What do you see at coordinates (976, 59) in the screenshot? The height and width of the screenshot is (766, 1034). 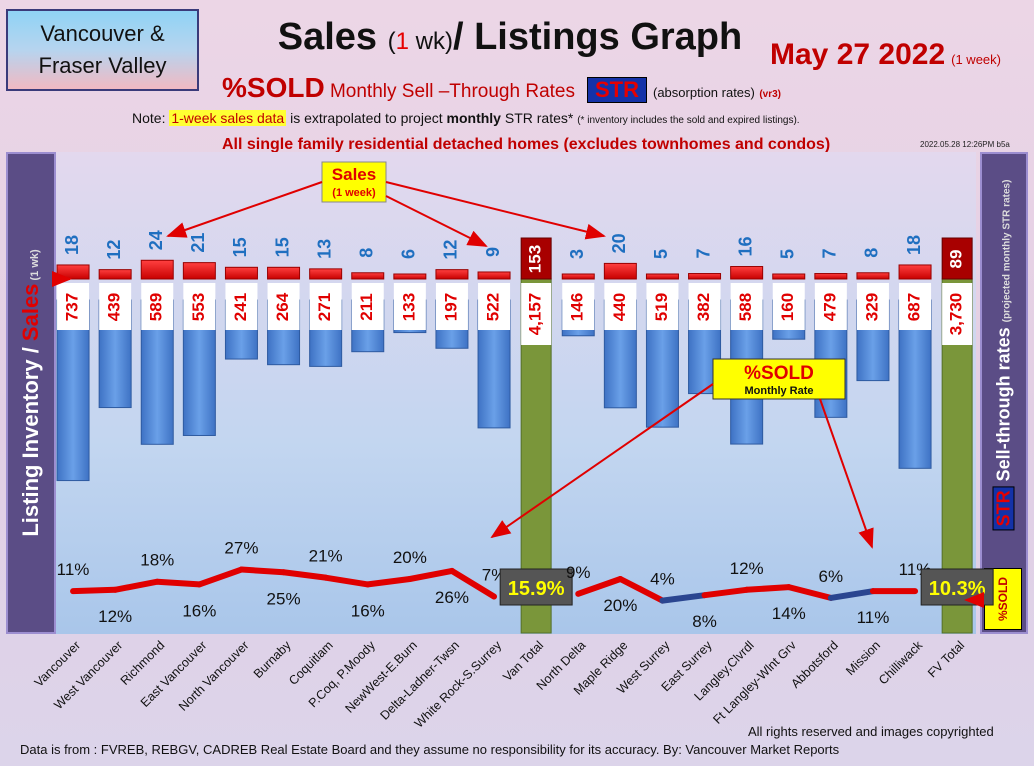 I see `date-suffix: (1 week)` at bounding box center [976, 59].